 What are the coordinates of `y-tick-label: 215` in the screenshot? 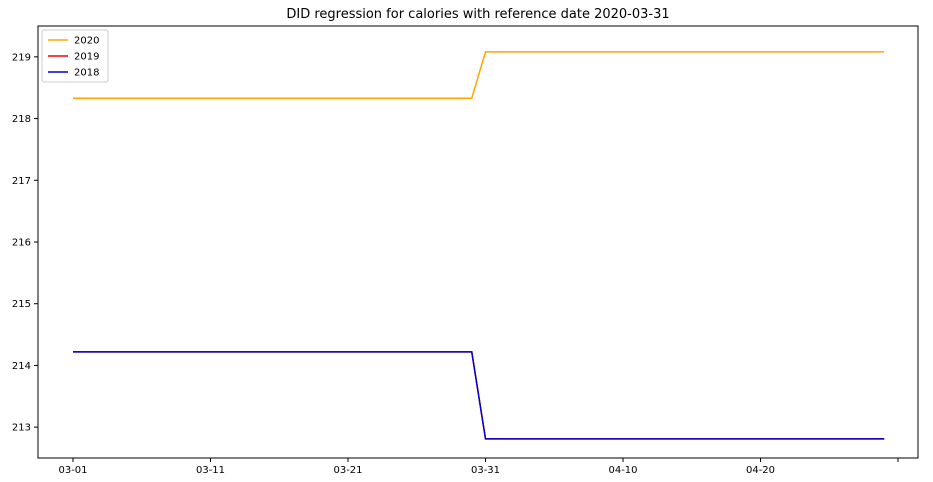 It's located at (21, 304).